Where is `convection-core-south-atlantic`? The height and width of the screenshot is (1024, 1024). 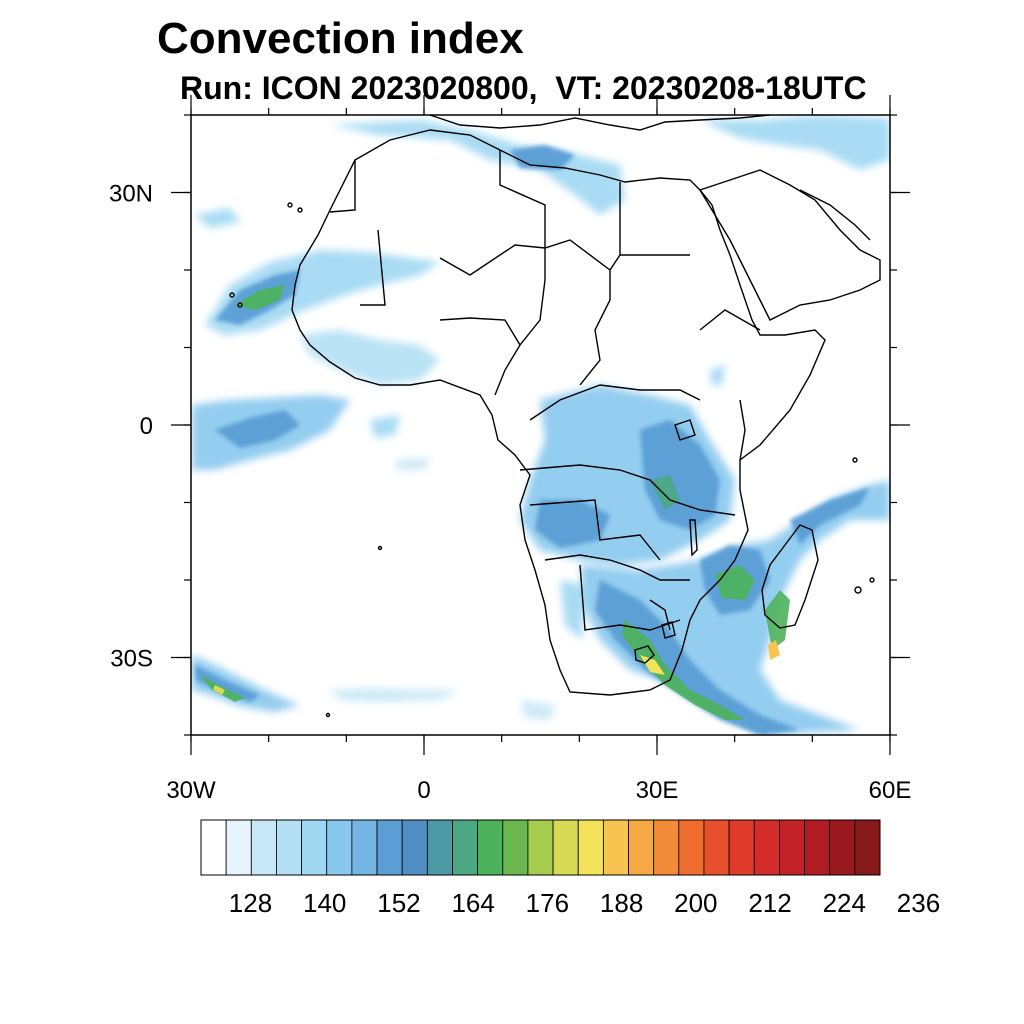
convection-core-south-atlantic is located at coordinates (227, 683).